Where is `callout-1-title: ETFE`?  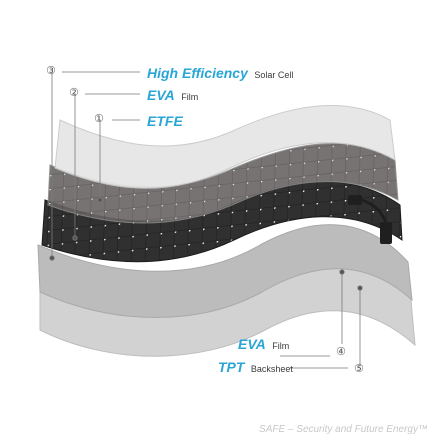
callout-1-title: ETFE is located at coordinates (165, 121).